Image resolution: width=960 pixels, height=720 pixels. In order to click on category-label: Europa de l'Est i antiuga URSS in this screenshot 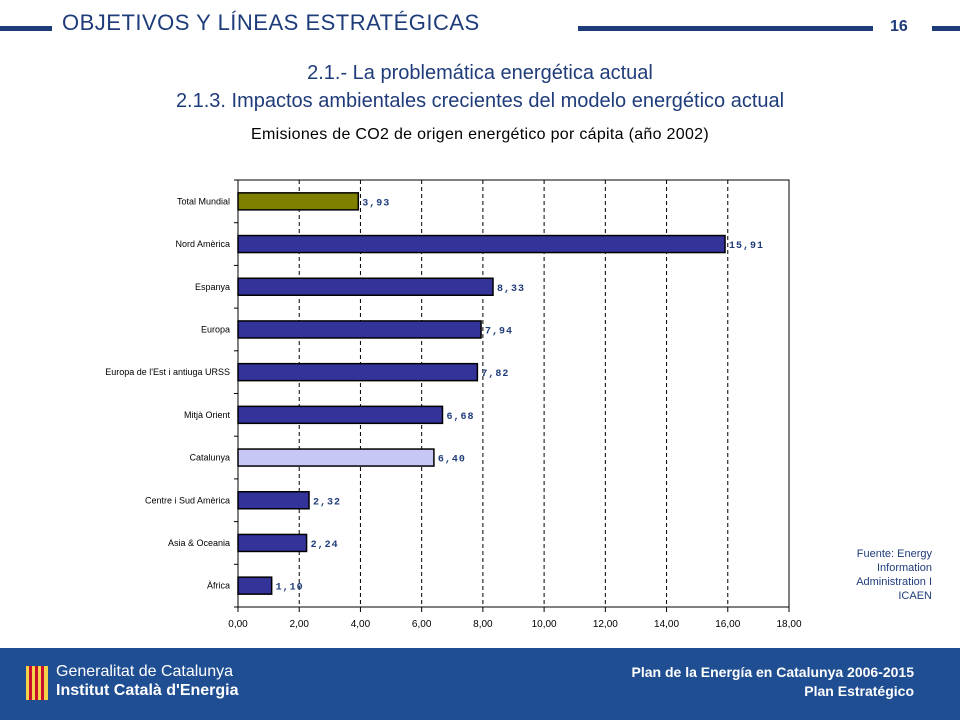, I will do `click(167, 372)`.